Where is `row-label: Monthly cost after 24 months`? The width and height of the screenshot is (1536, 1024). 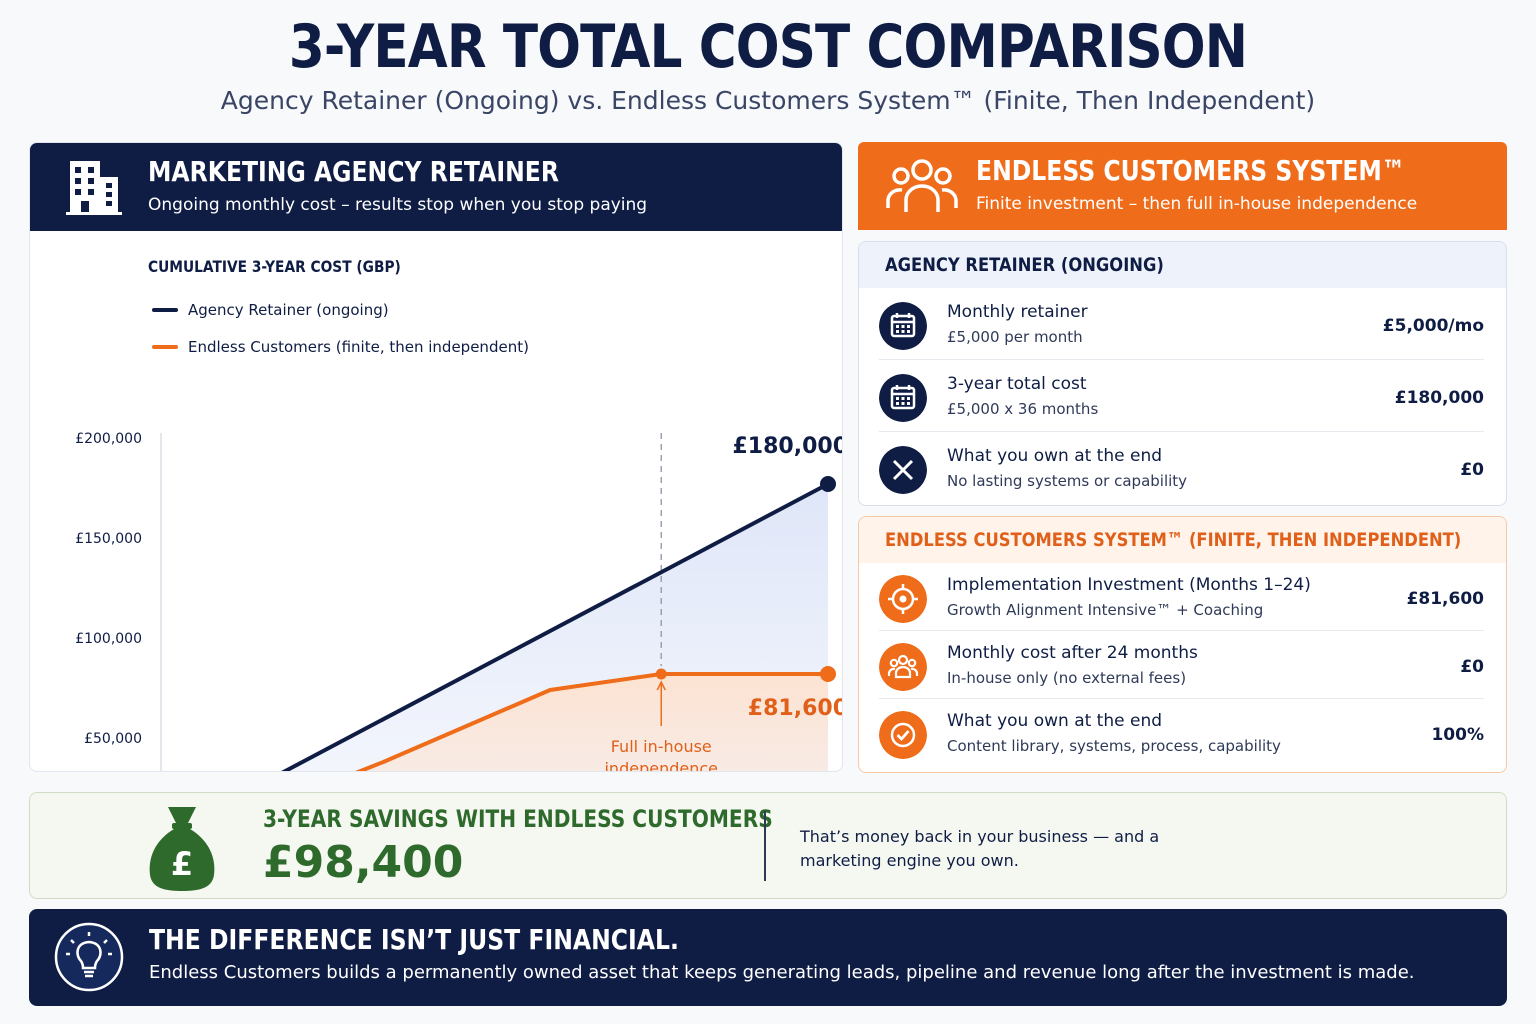
row-label: Monthly cost after 24 months is located at coordinates (1072, 653).